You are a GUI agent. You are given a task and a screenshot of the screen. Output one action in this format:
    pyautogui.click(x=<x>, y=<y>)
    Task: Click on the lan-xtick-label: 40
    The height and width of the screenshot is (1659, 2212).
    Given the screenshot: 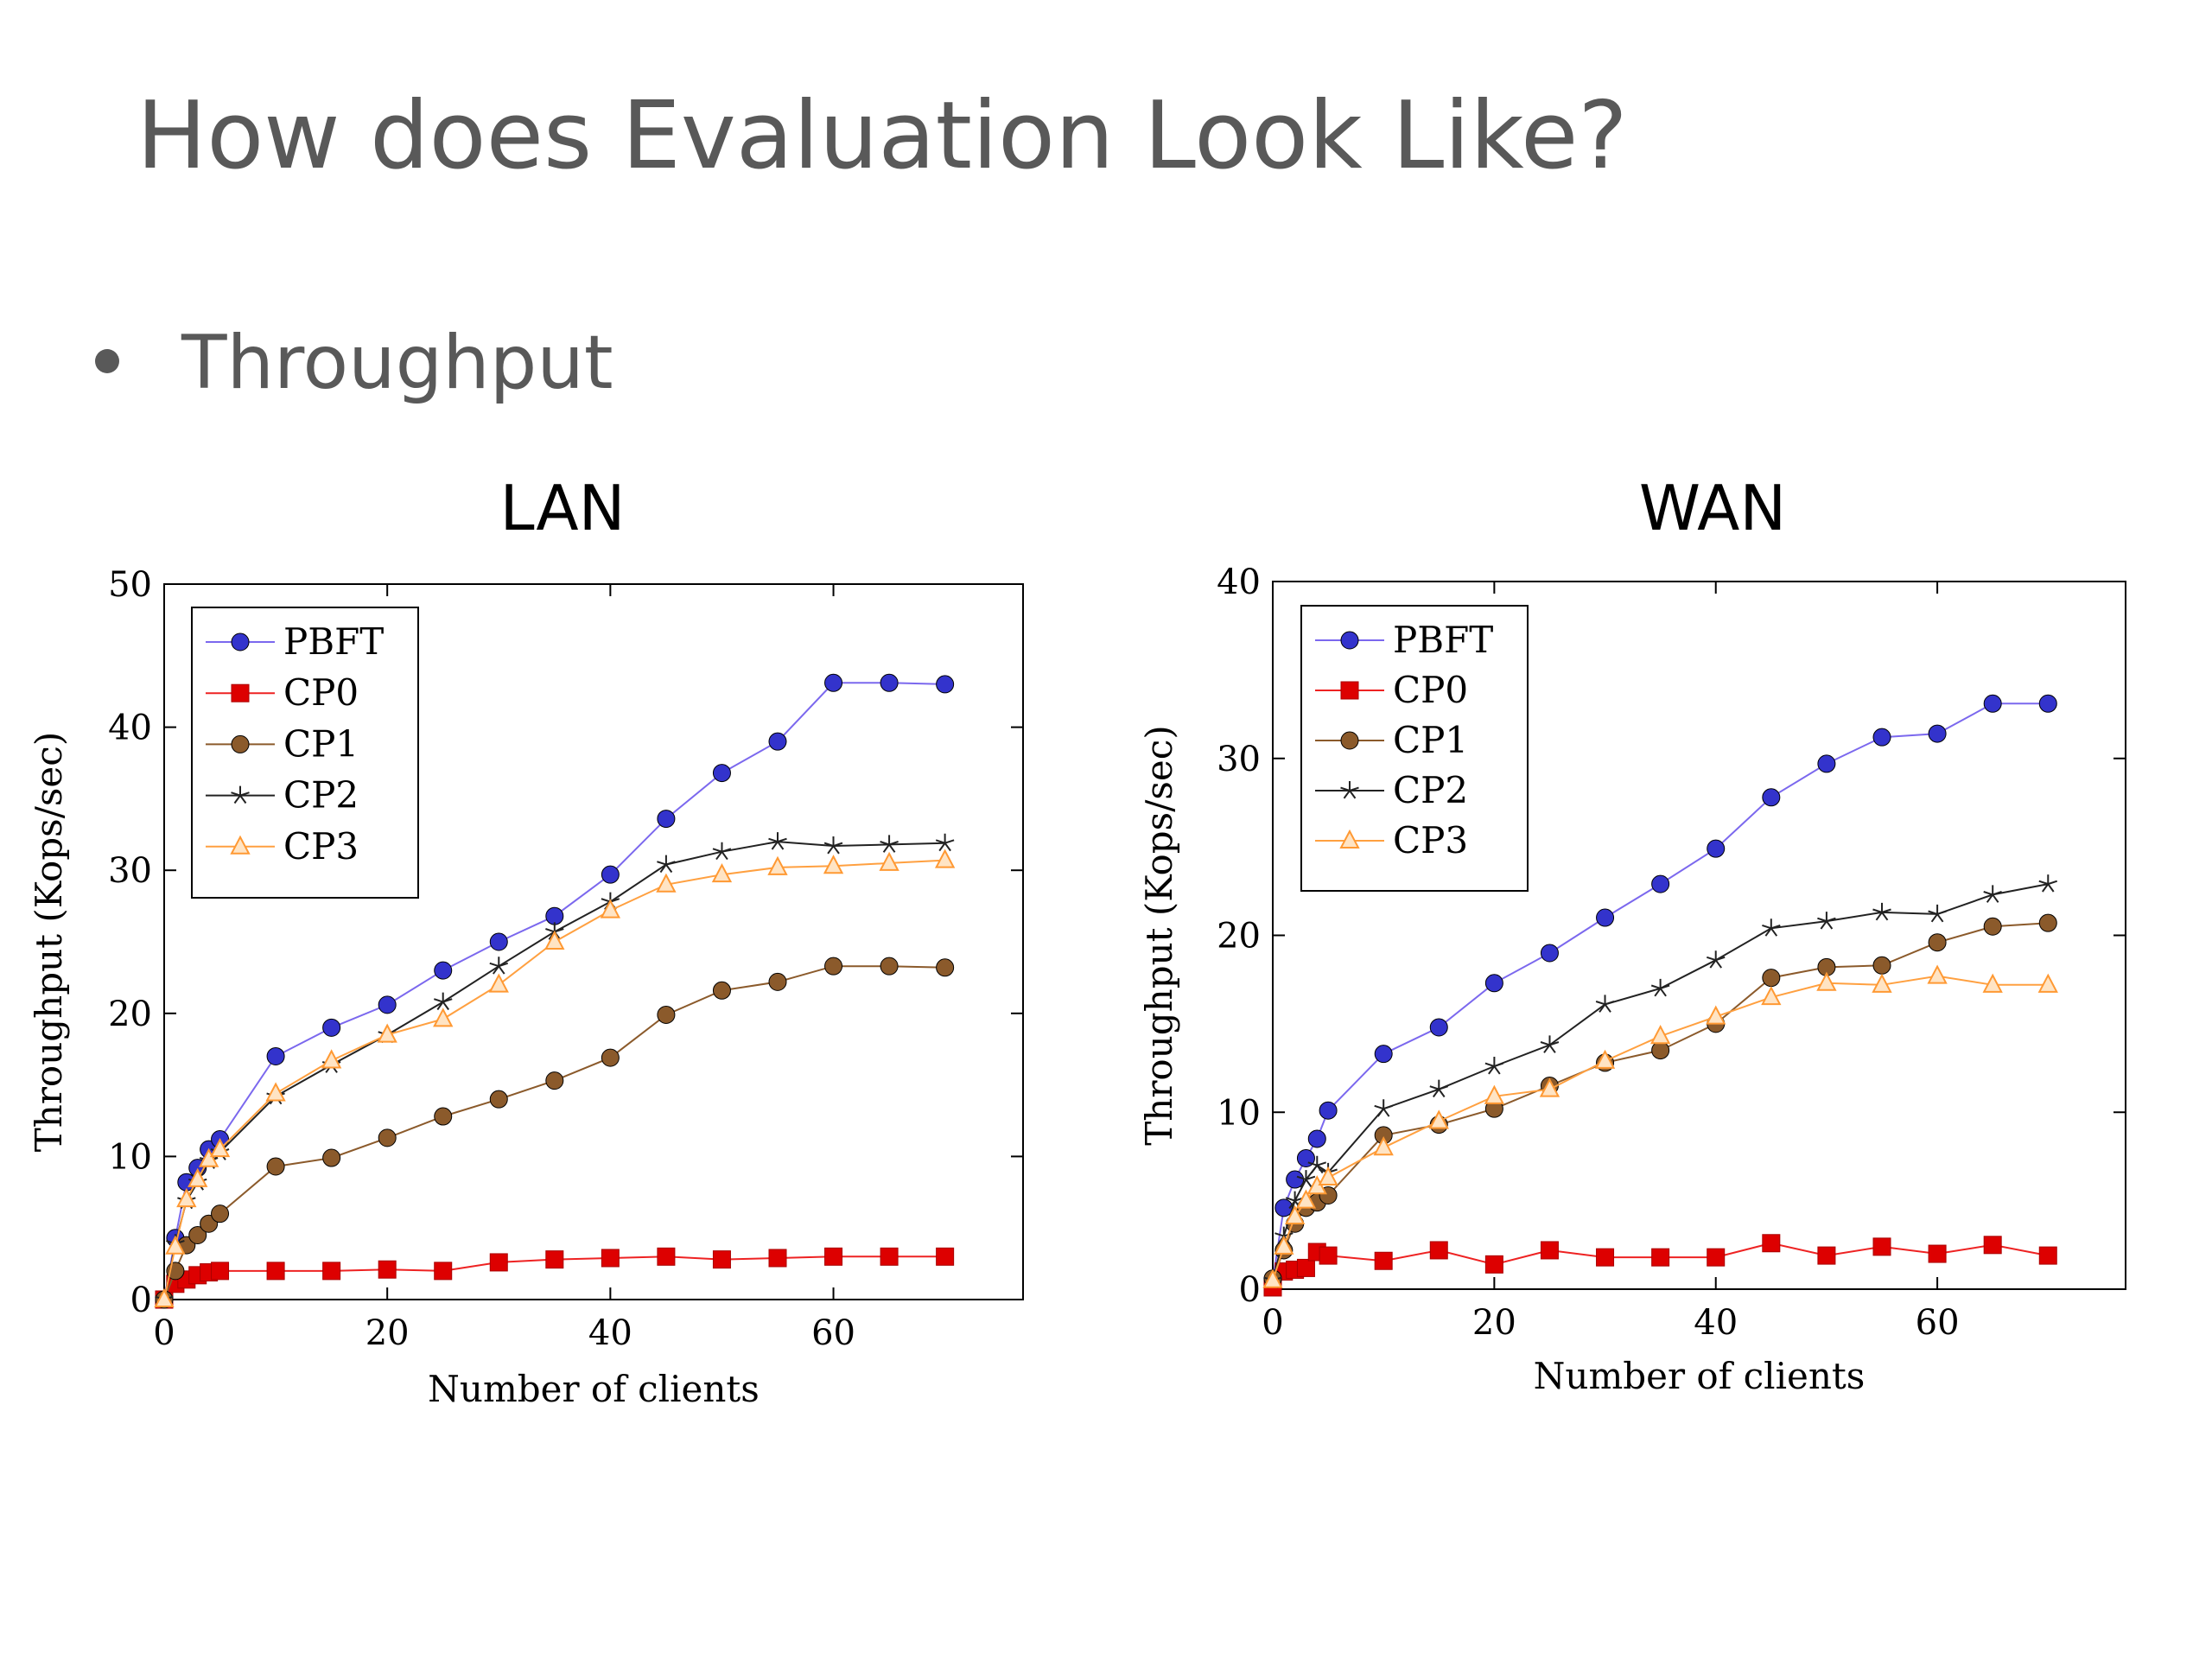 What is the action you would take?
    pyautogui.click(x=610, y=1333)
    